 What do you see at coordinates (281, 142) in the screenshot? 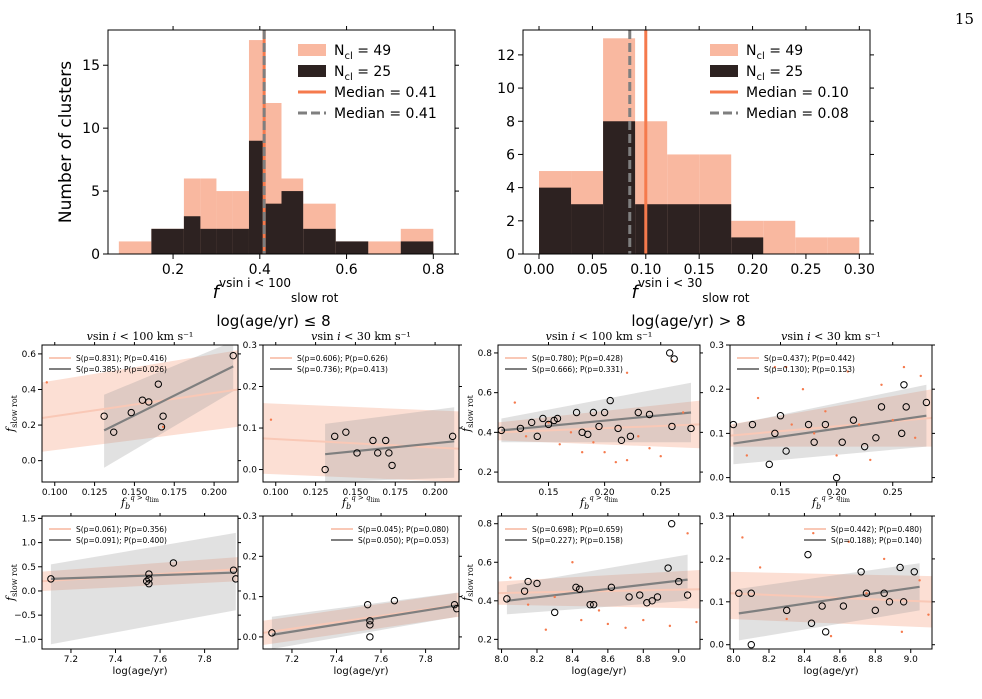
I see `hist_left-frame` at bounding box center [281, 142].